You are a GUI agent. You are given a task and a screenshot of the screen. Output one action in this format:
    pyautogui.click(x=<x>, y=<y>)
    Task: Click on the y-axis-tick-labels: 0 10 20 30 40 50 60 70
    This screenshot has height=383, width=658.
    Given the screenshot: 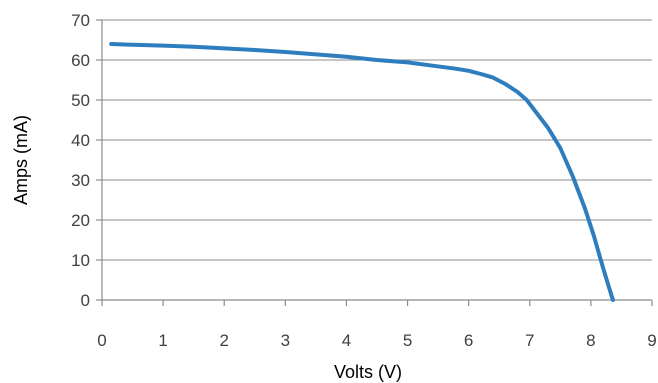 What is the action you would take?
    pyautogui.click(x=80, y=160)
    